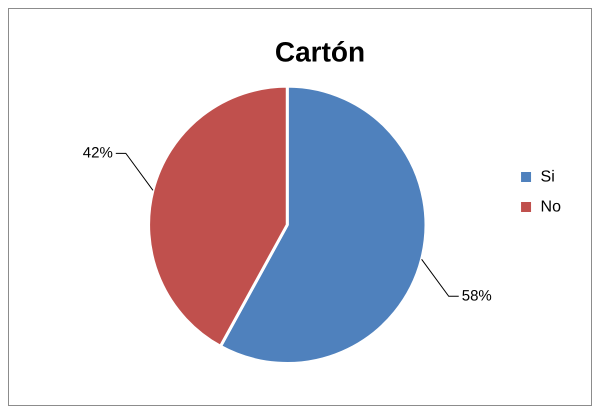  Describe the element at coordinates (97, 153) in the screenshot. I see `data-label: 42%` at that location.